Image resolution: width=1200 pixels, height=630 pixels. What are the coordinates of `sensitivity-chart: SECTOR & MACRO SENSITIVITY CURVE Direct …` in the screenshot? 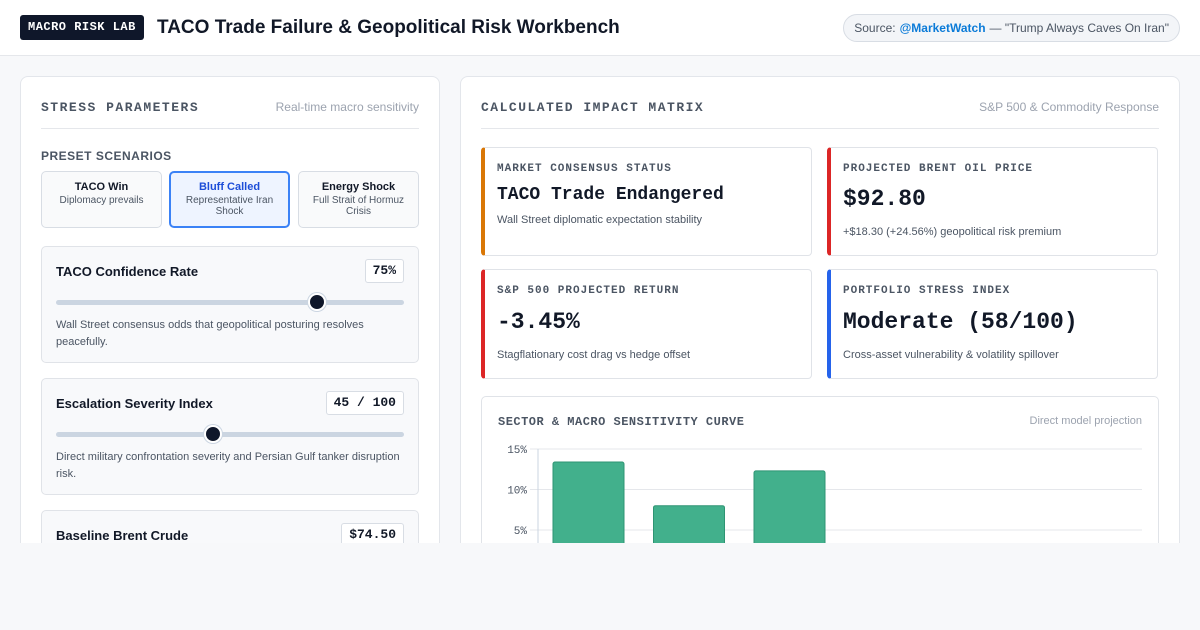 It's located at (820, 469).